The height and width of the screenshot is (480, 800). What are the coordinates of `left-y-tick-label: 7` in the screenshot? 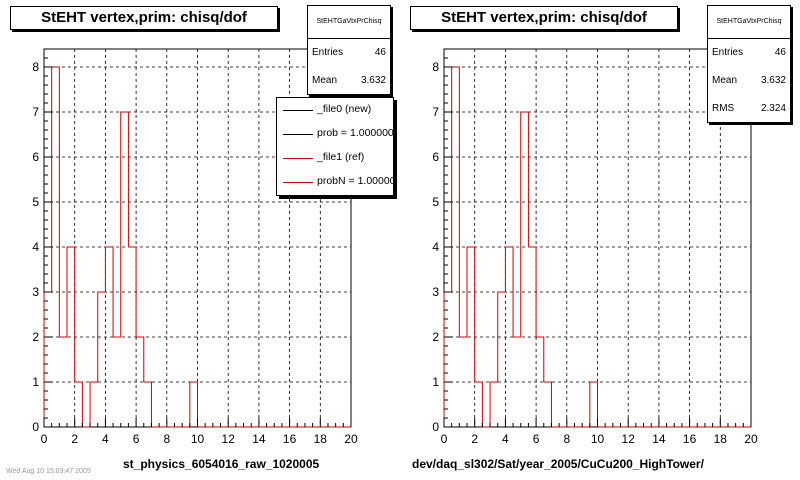 It's located at (35, 112).